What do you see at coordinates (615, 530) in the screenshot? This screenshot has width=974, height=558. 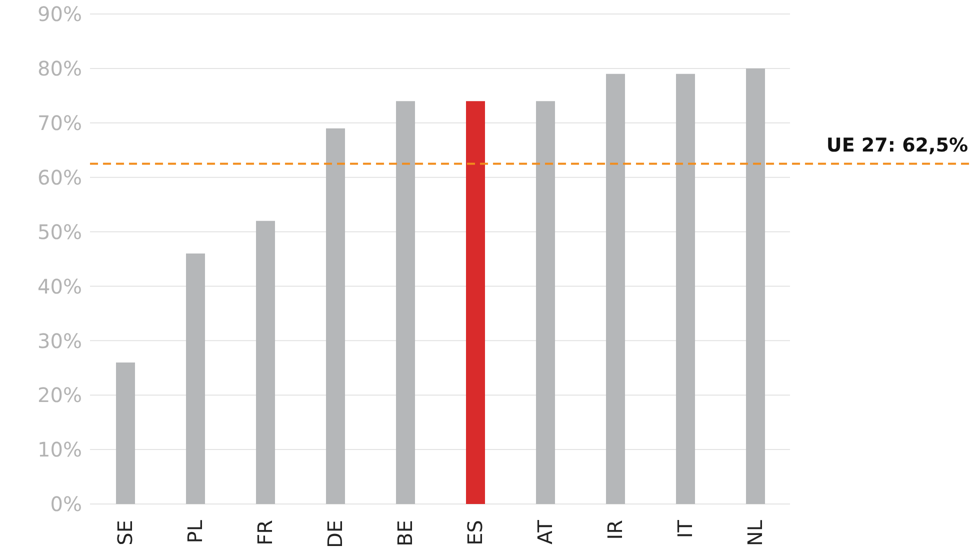 I see `x-tick-label: IR` at bounding box center [615, 530].